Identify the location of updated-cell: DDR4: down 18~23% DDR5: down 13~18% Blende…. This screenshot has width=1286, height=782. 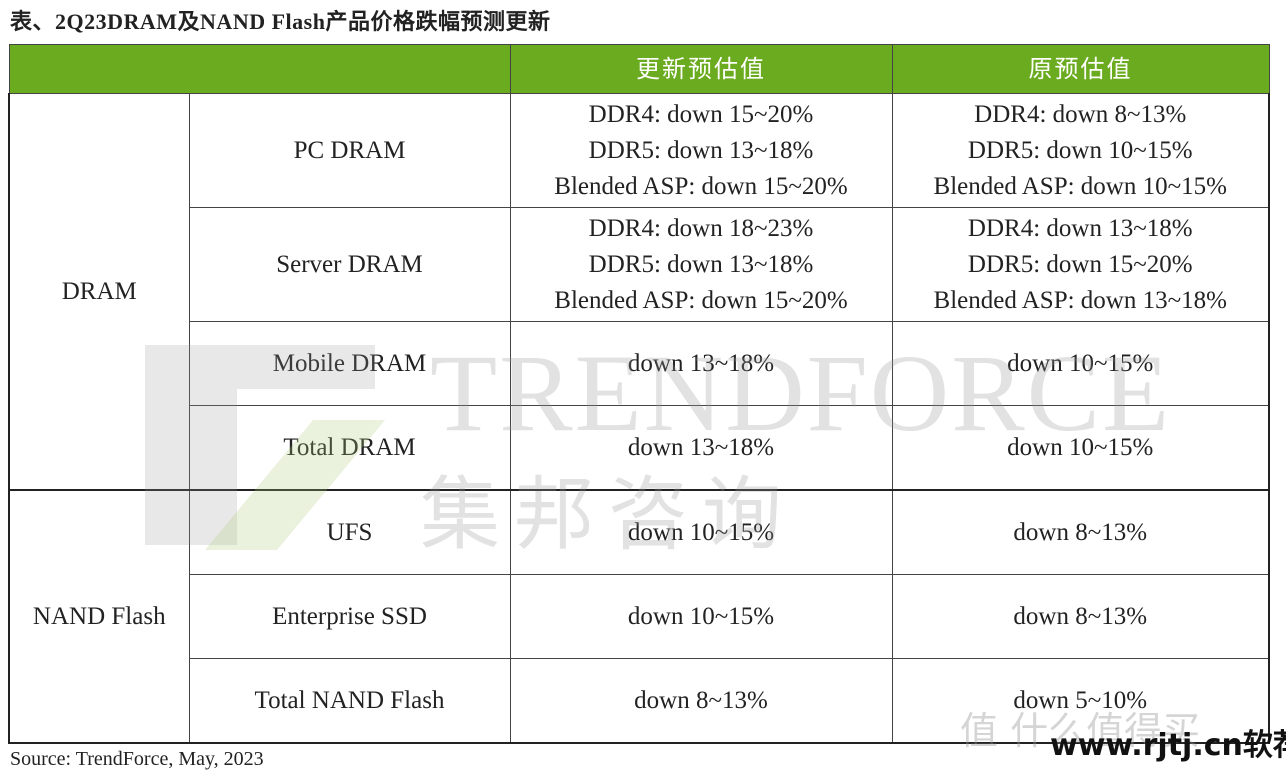
(701, 264).